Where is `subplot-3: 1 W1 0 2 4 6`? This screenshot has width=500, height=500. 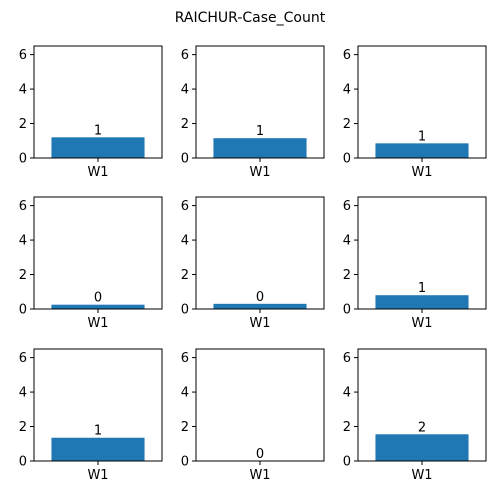 subplot-3: 1 W1 0 2 4 6 is located at coordinates (415, 112).